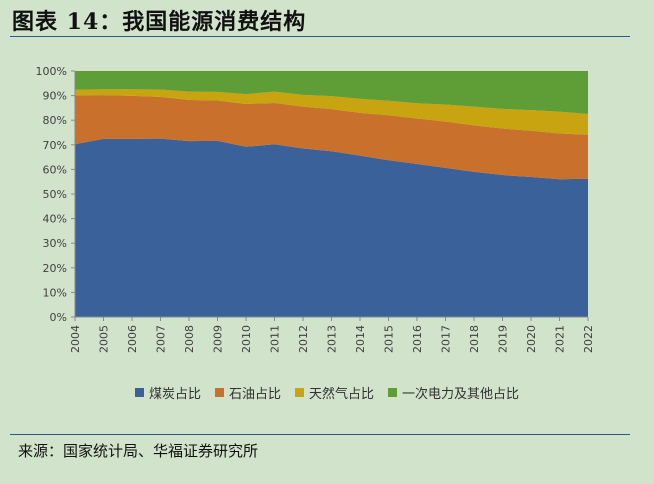 The image size is (654, 484). I want to click on x-tick-label: 2009, so click(218, 339).